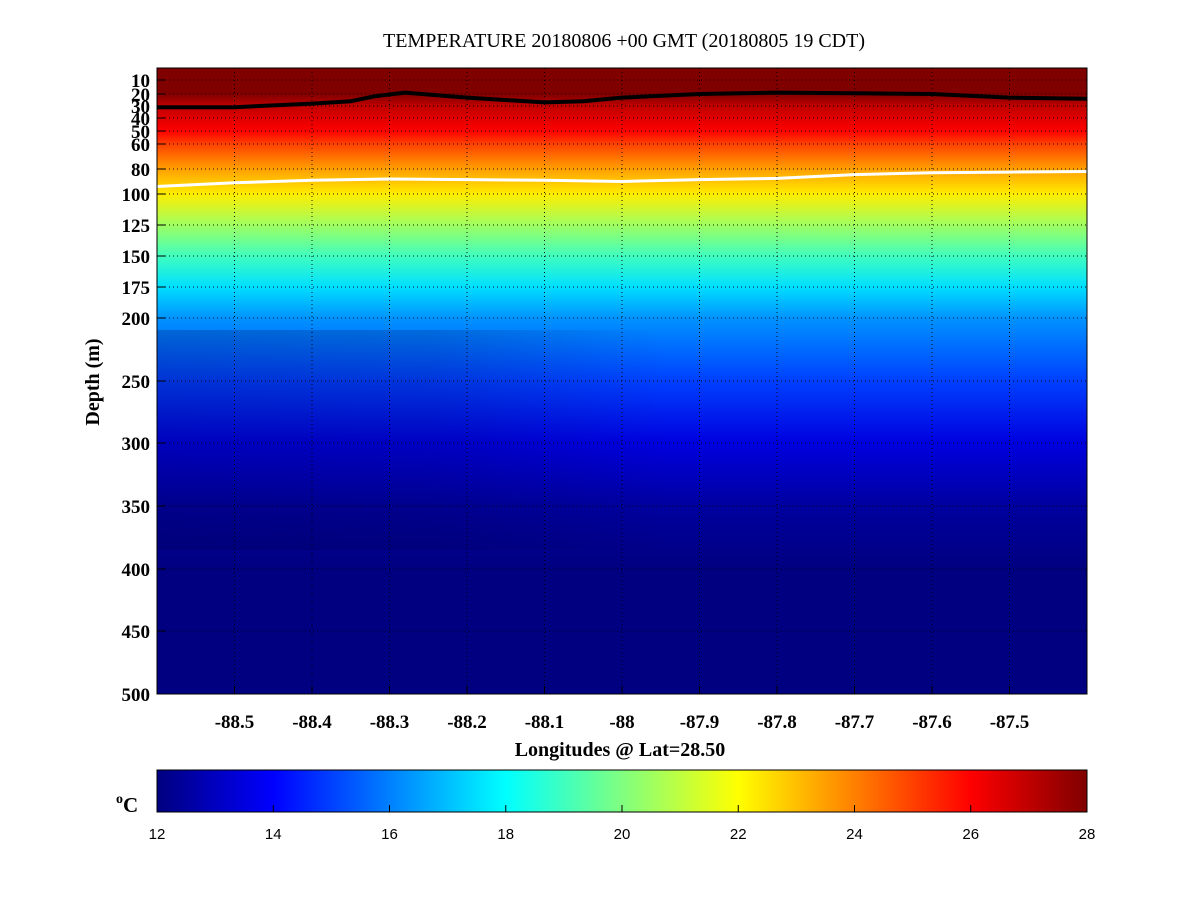 This screenshot has width=1201, height=901. Describe the element at coordinates (389, 834) in the screenshot. I see `colorbar-tick-label: 16` at that location.